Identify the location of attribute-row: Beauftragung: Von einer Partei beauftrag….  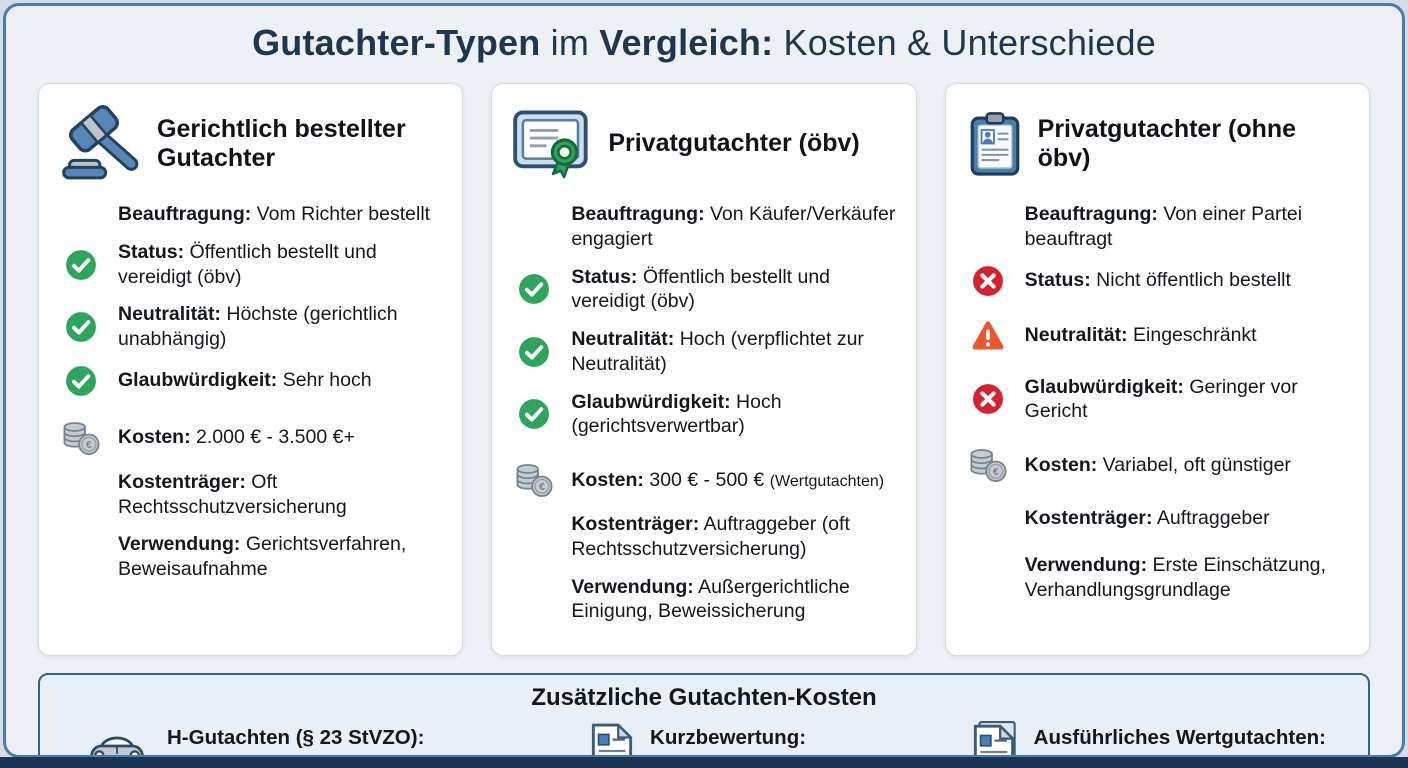
(1157, 227).